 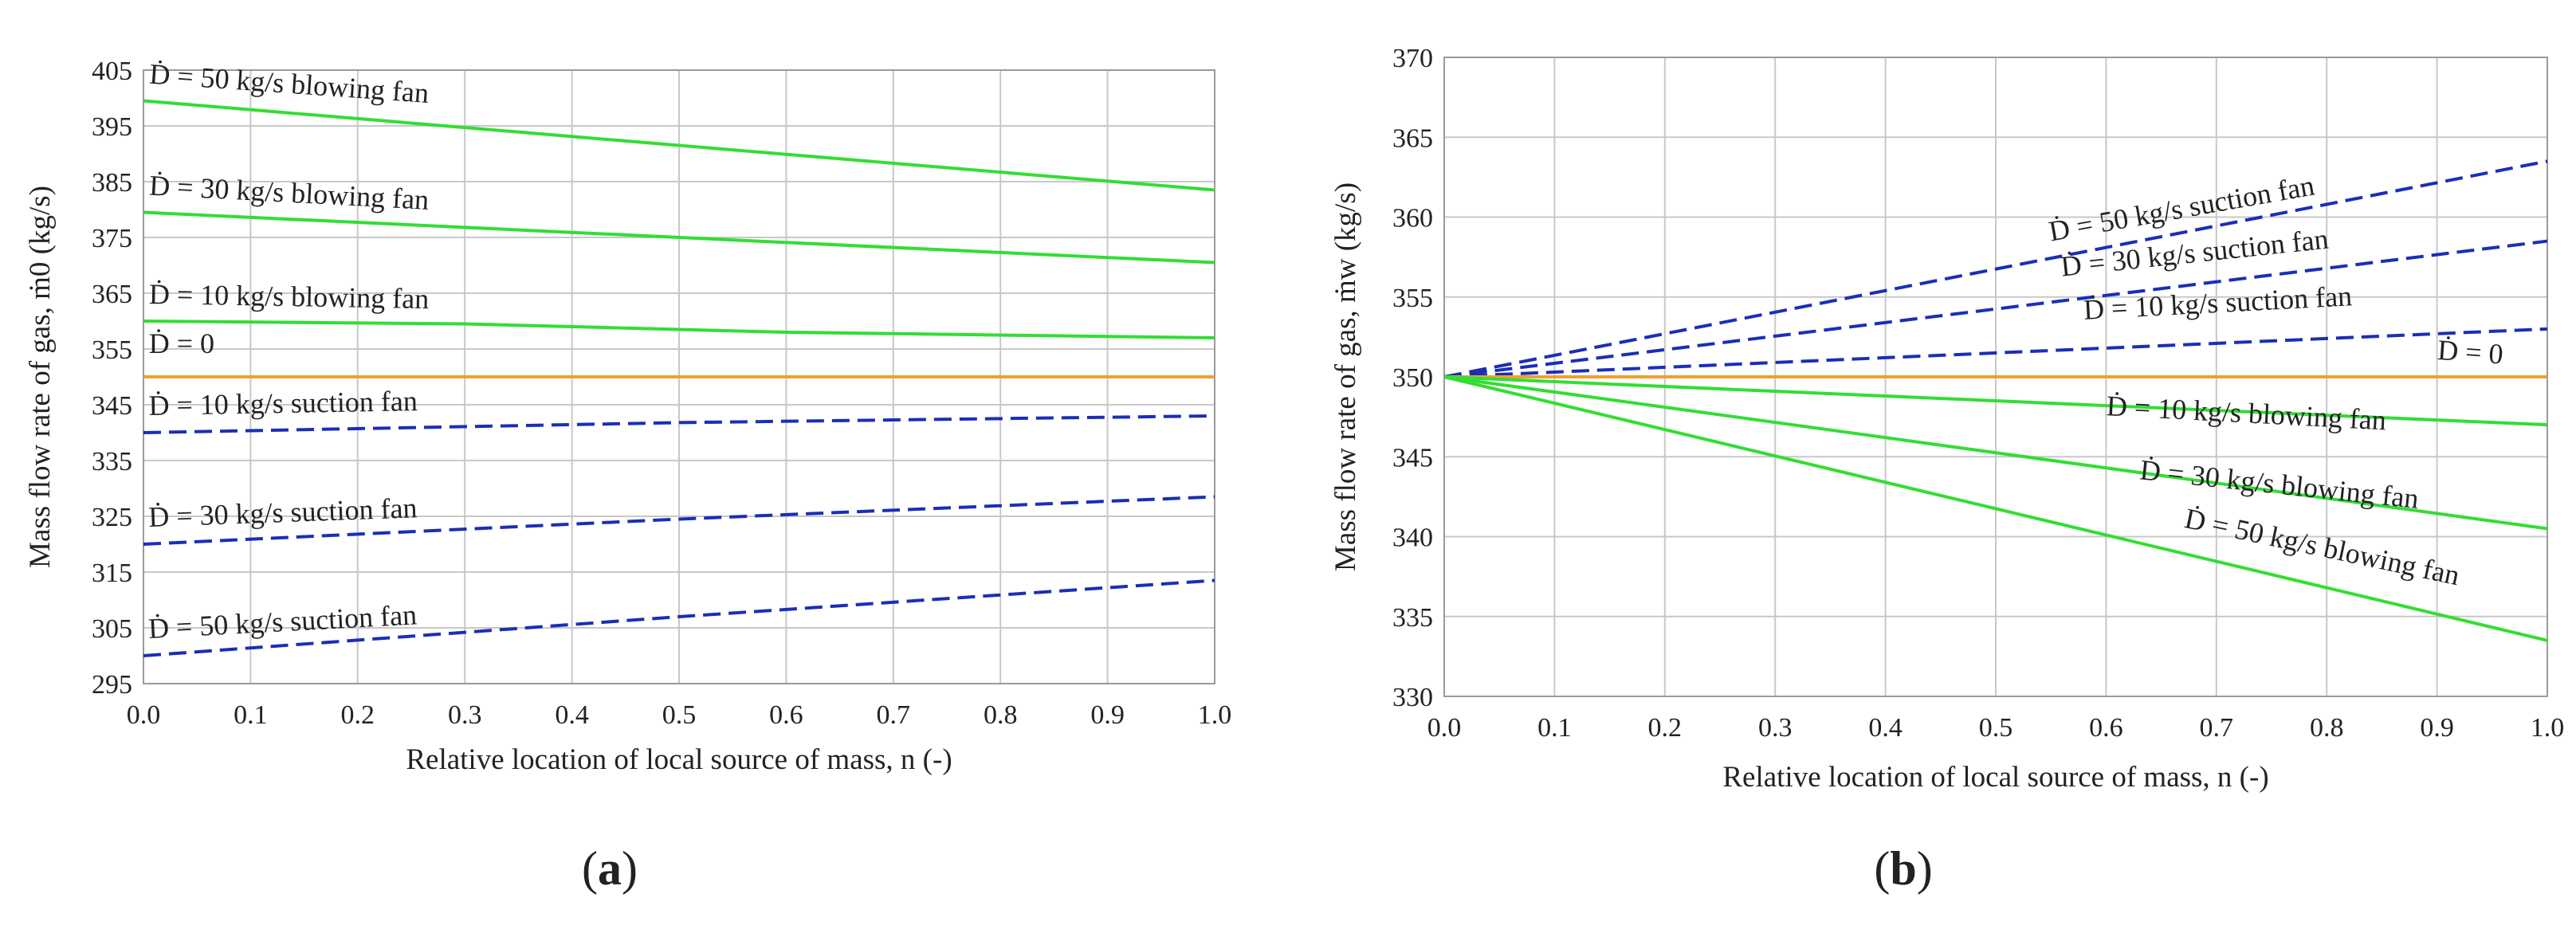 What do you see at coordinates (1412, 218) in the screenshot?
I see `y-tick-label: 360` at bounding box center [1412, 218].